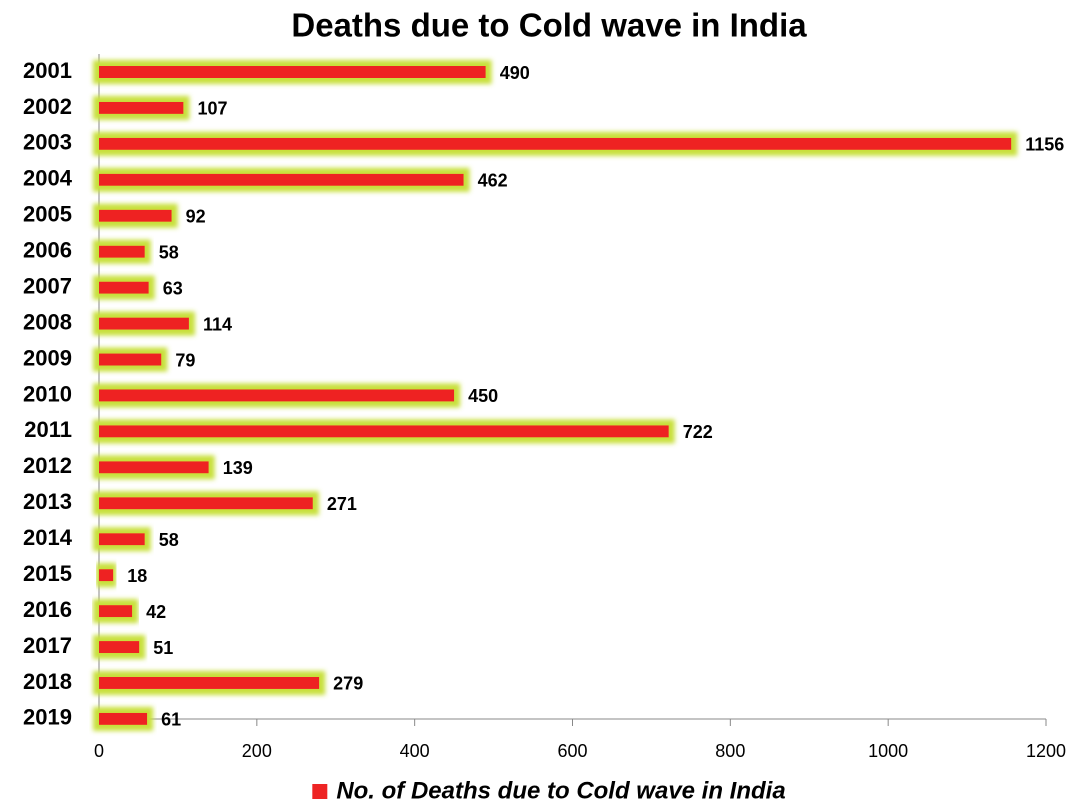  Describe the element at coordinates (196, 217) in the screenshot. I see `data-label: 92` at that location.